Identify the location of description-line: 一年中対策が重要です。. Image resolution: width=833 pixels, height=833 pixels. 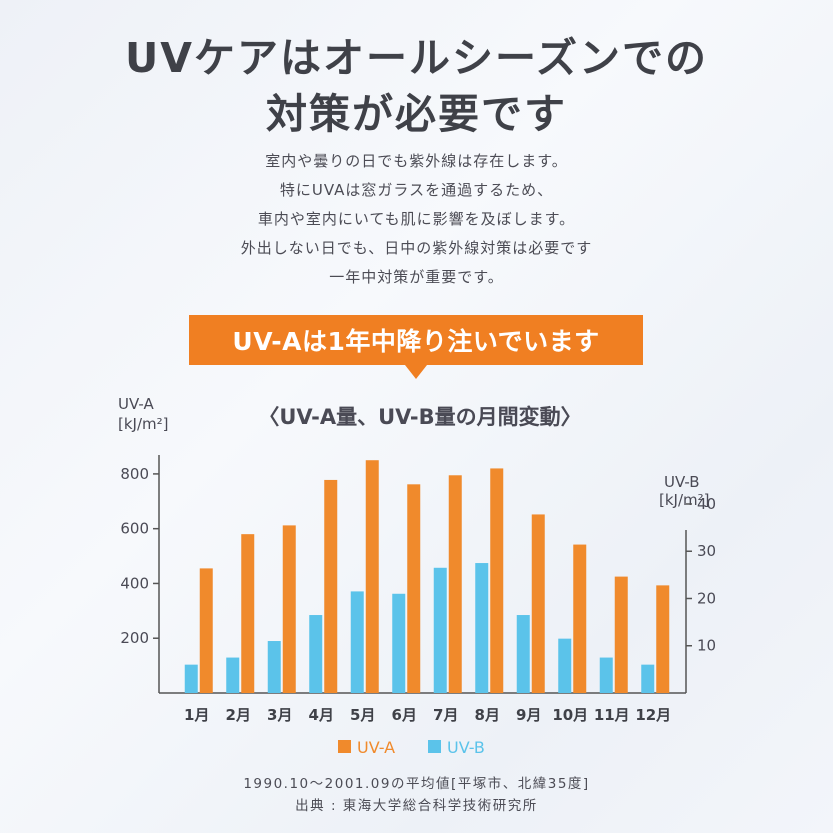
(416, 277).